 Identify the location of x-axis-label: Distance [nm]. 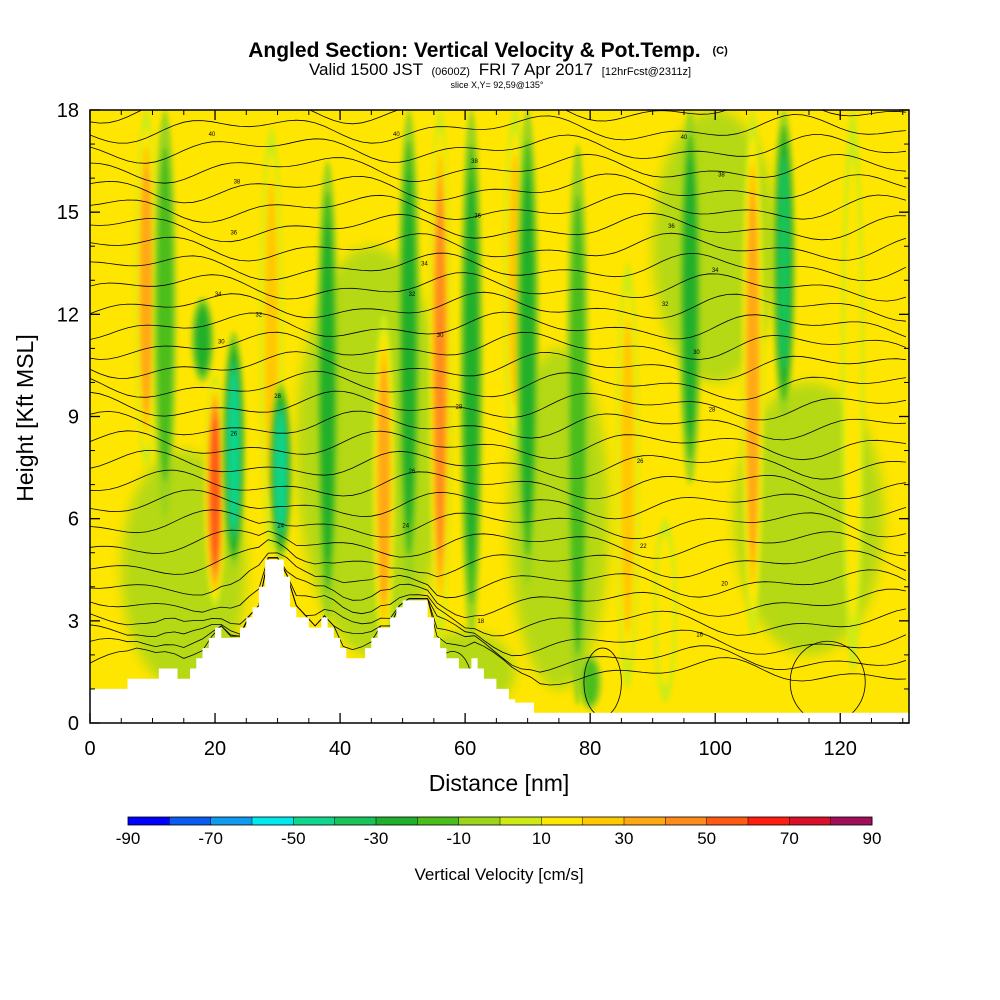
(499, 783).